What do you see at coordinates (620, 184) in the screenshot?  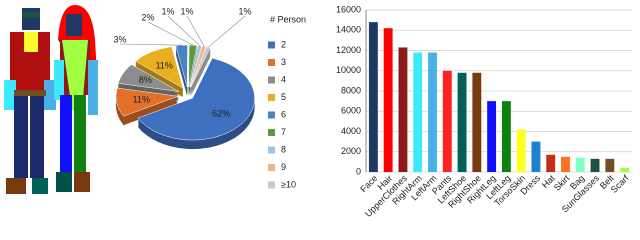 I see `x-tick-label: Scarf` at bounding box center [620, 184].